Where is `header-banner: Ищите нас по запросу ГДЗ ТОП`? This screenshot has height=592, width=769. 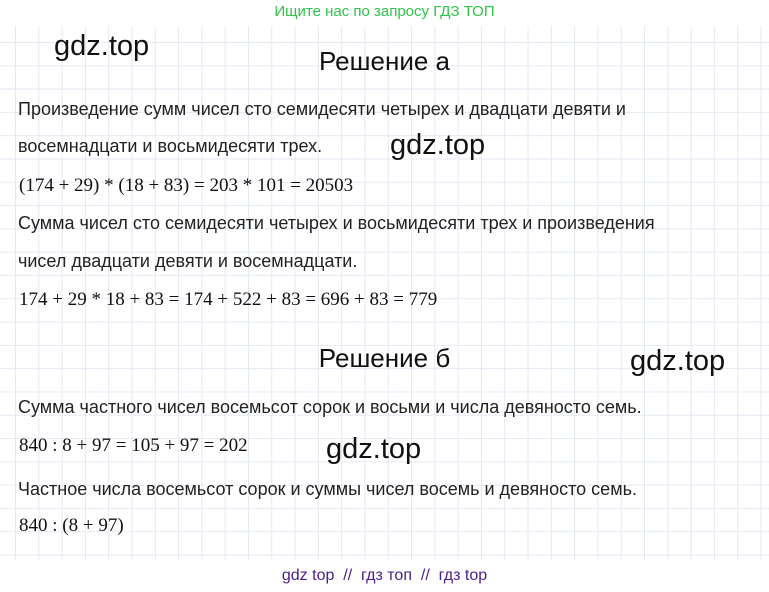
header-banner: Ищите нас по запросу ГДЗ ТОП is located at coordinates (384, 11).